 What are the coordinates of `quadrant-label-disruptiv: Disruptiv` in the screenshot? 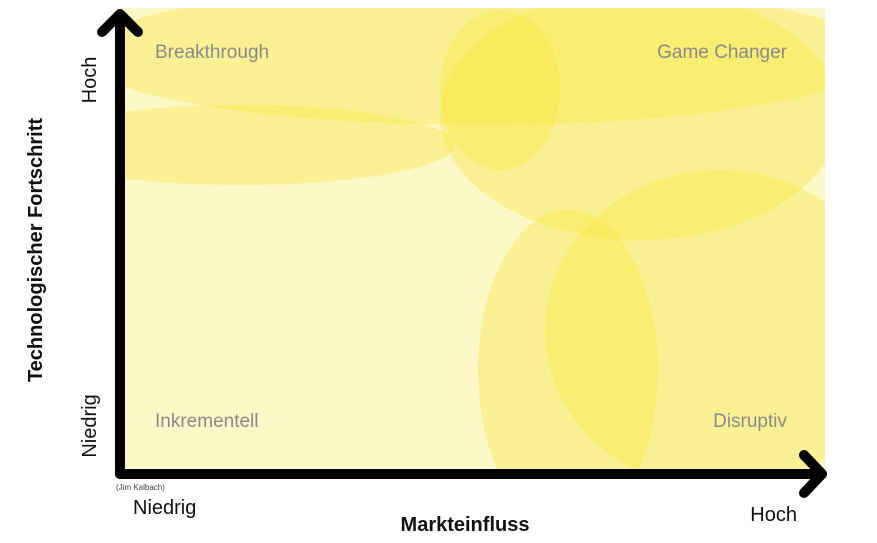 It's located at (750, 421).